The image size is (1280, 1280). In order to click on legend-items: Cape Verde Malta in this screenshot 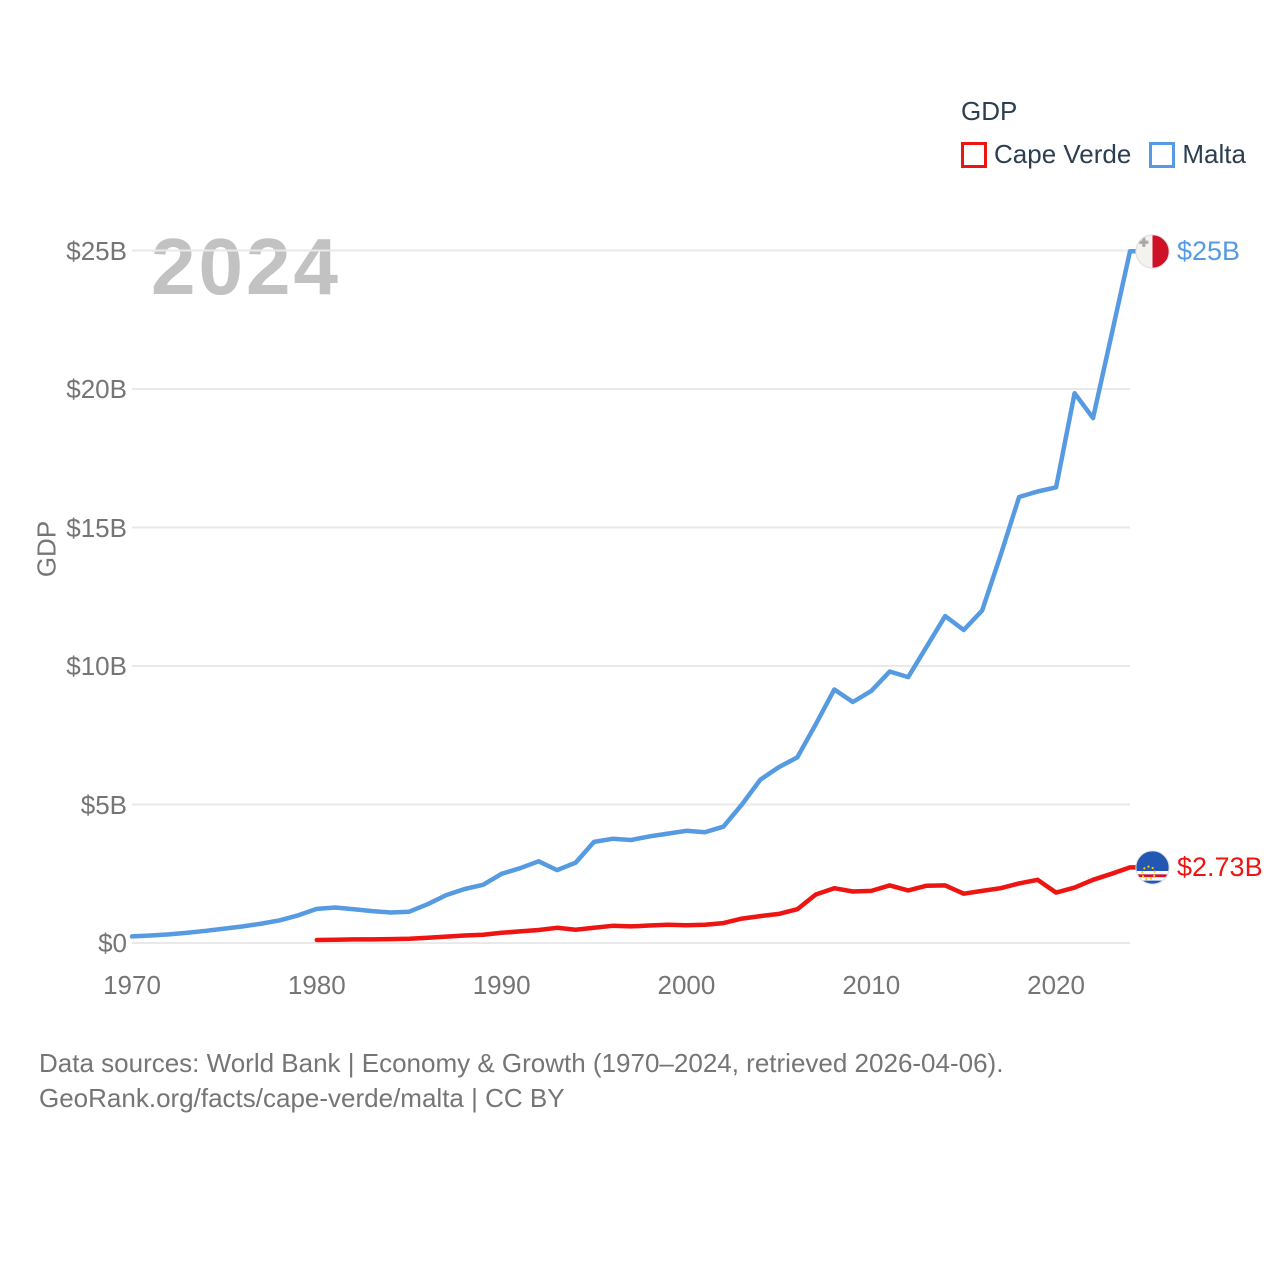, I will do `click(1103, 154)`.